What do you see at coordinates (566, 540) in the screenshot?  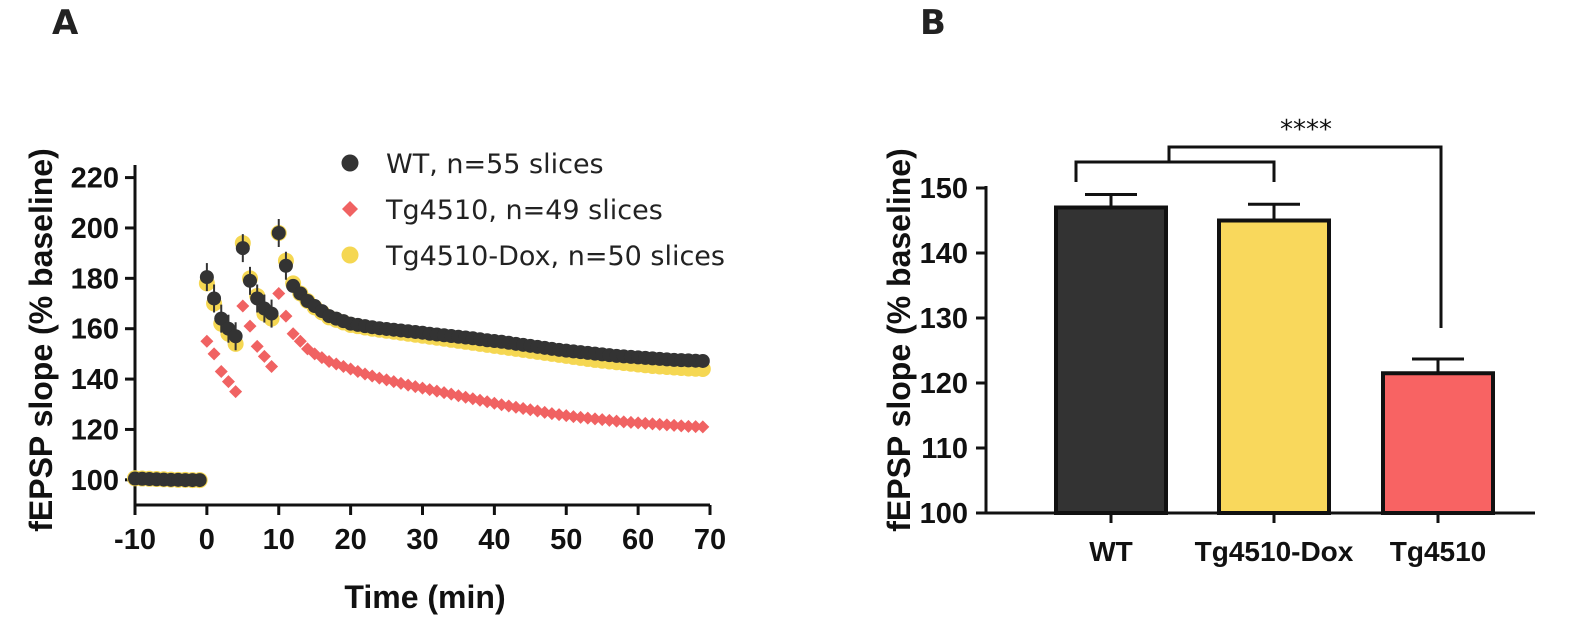 I see `chart-a-x-tick-label: 50` at bounding box center [566, 540].